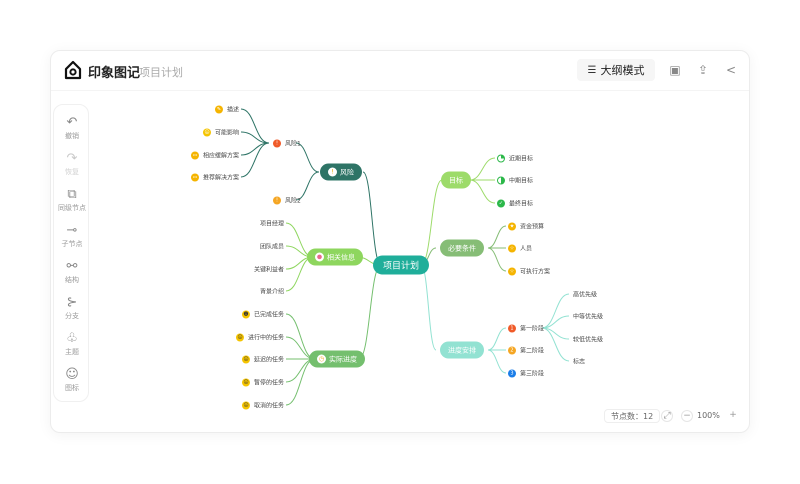 This screenshot has width=800, height=484. Describe the element at coordinates (161, 72) in the screenshot. I see `document-title: 项目计划` at that location.